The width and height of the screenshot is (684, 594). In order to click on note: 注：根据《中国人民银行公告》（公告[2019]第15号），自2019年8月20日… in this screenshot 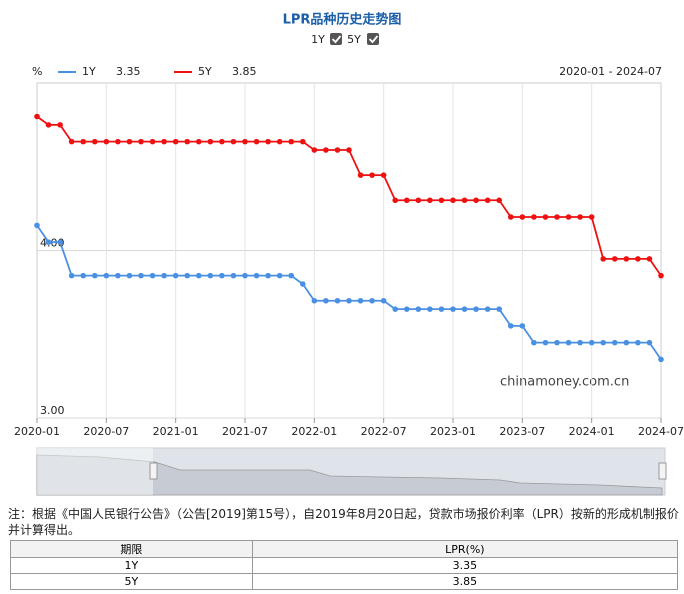, I will do `click(343, 522)`.